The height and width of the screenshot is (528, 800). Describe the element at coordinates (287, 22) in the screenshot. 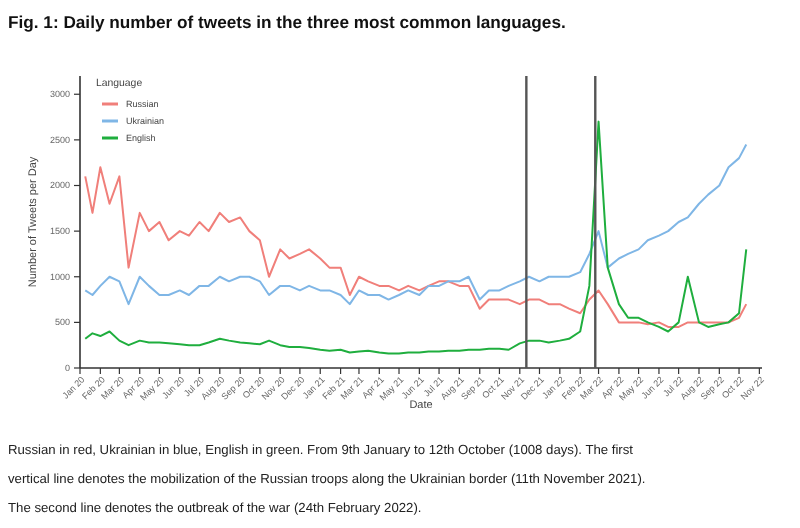

I see `chart-title: Fig. 1: Daily number of tweets in the three most common languages.` at that location.